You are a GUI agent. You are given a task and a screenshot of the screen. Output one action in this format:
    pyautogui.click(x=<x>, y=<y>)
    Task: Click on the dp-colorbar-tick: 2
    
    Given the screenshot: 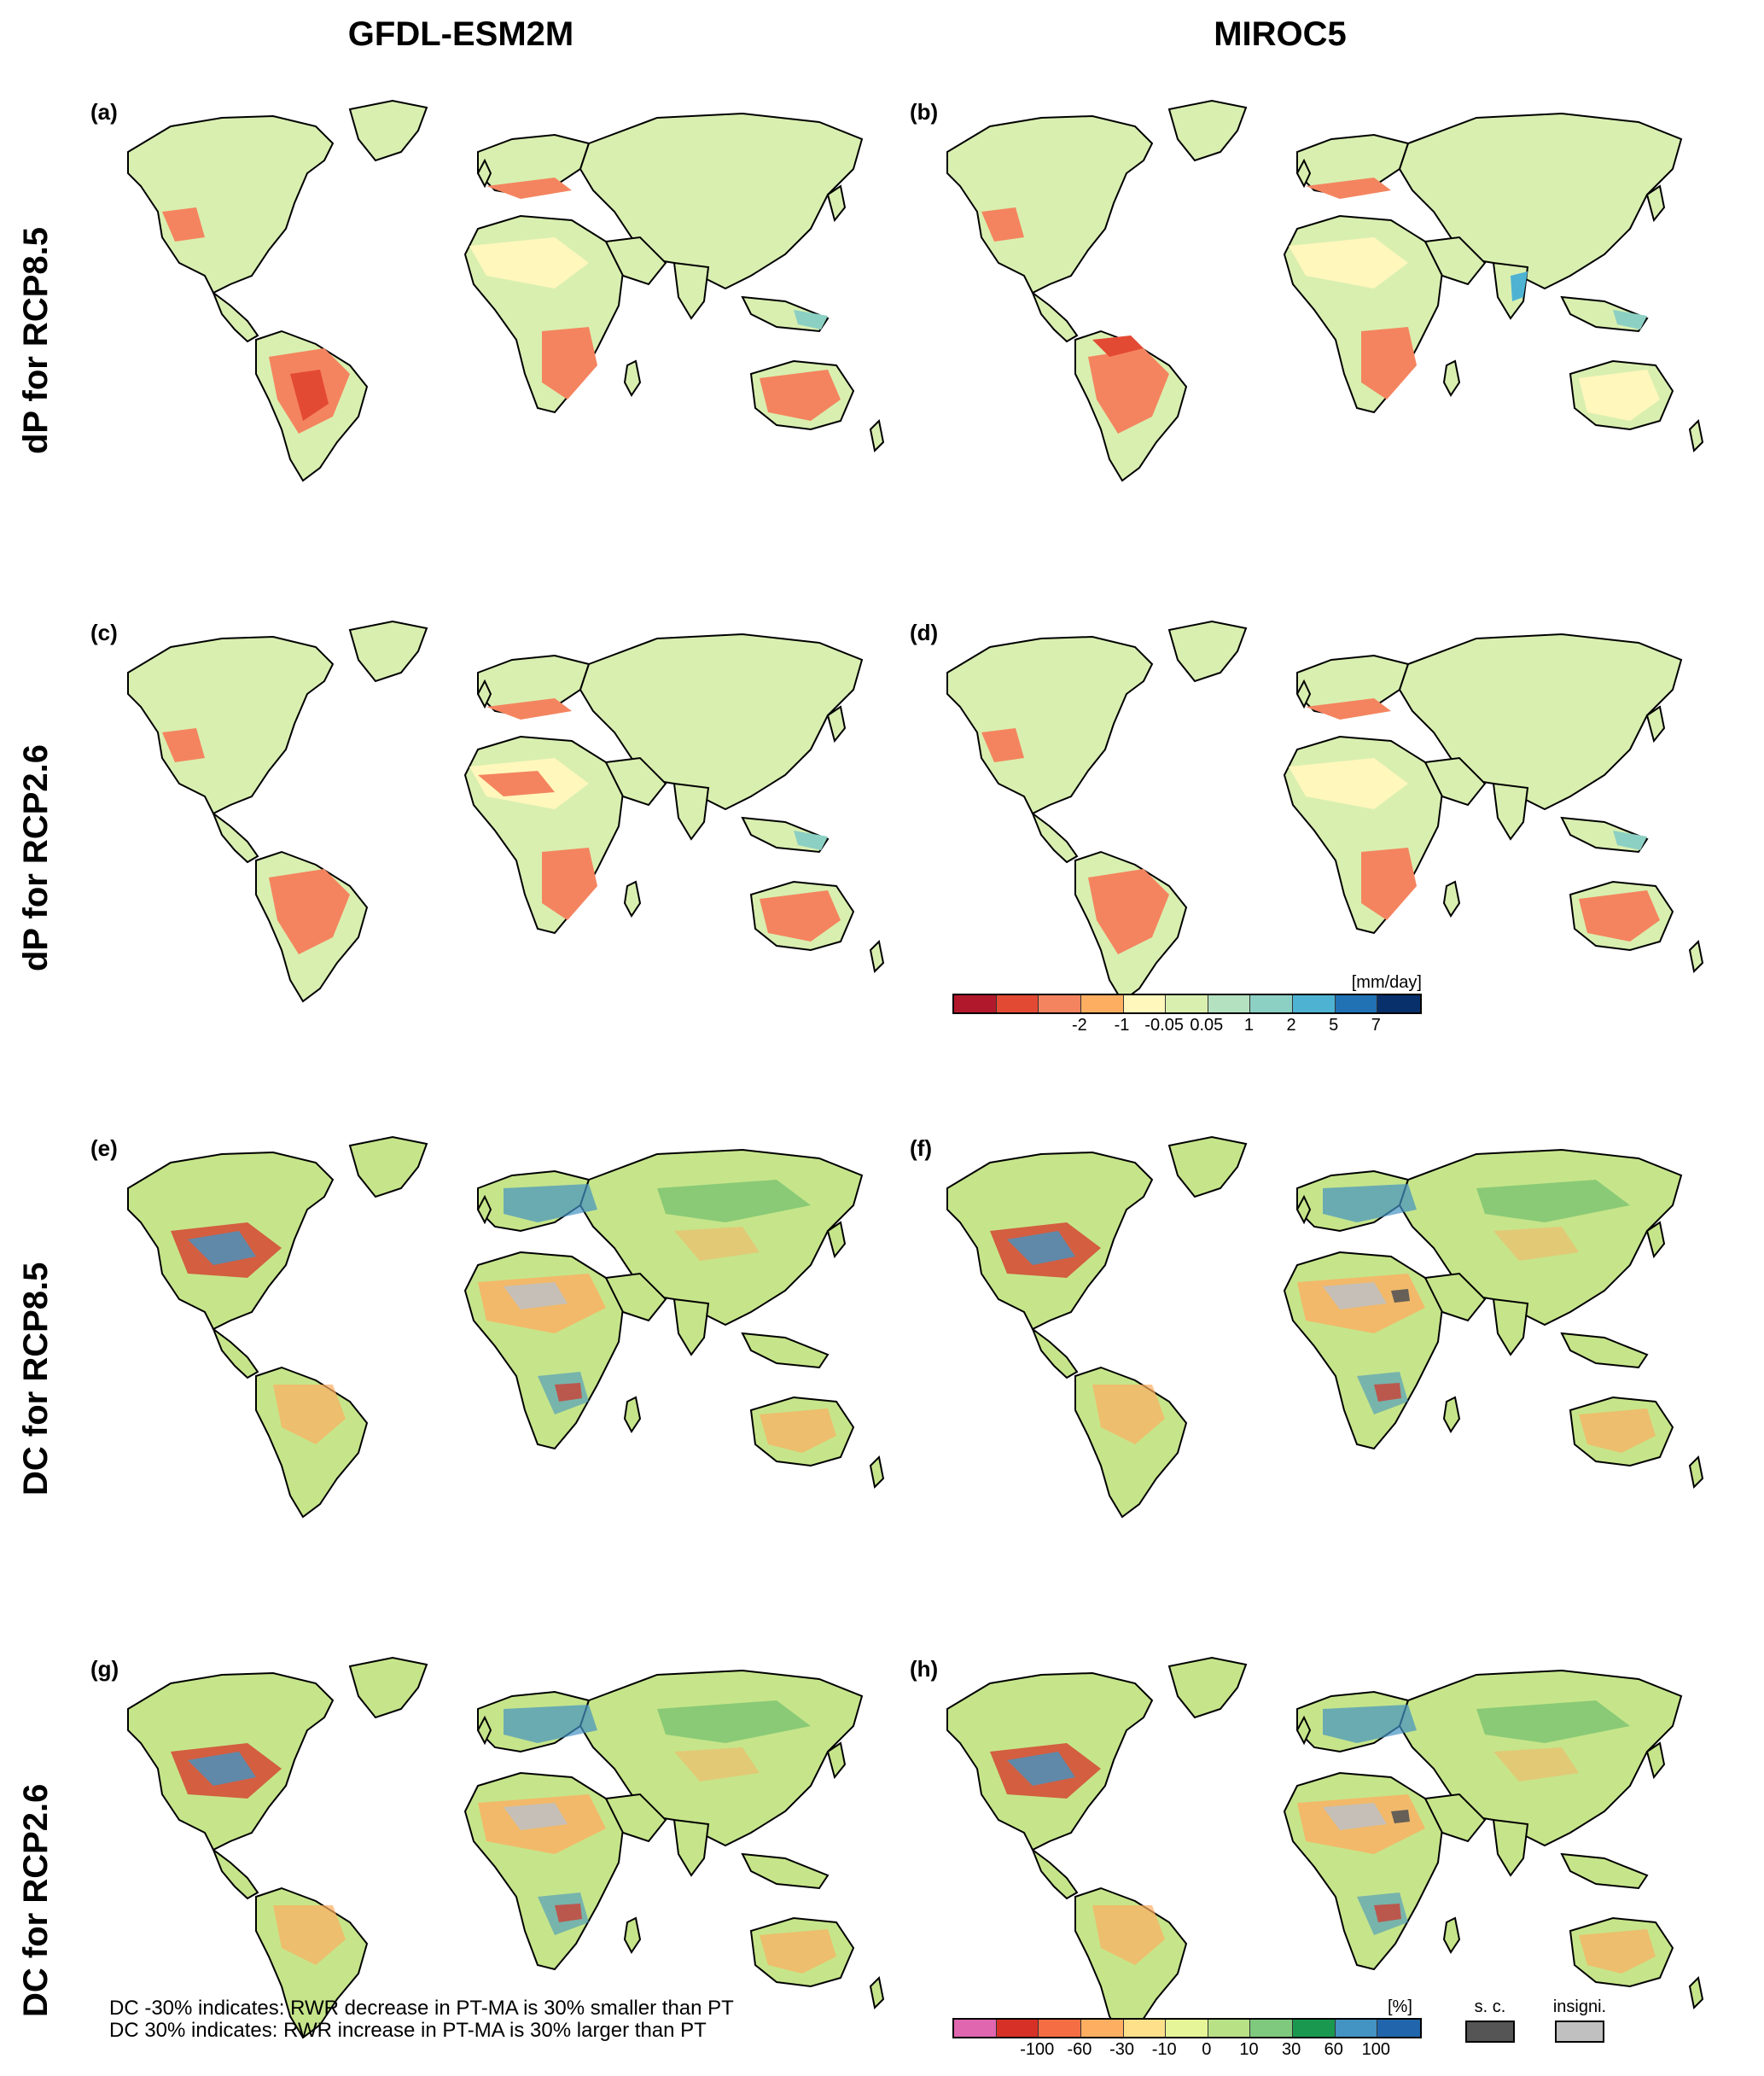 What is the action you would take?
    pyautogui.click(x=1291, y=1025)
    